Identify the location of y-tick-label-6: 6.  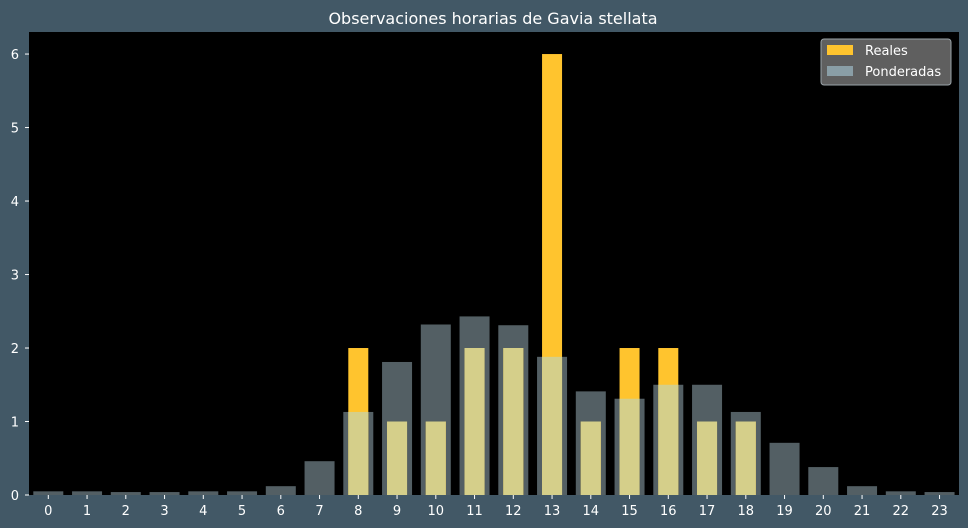
(15, 55).